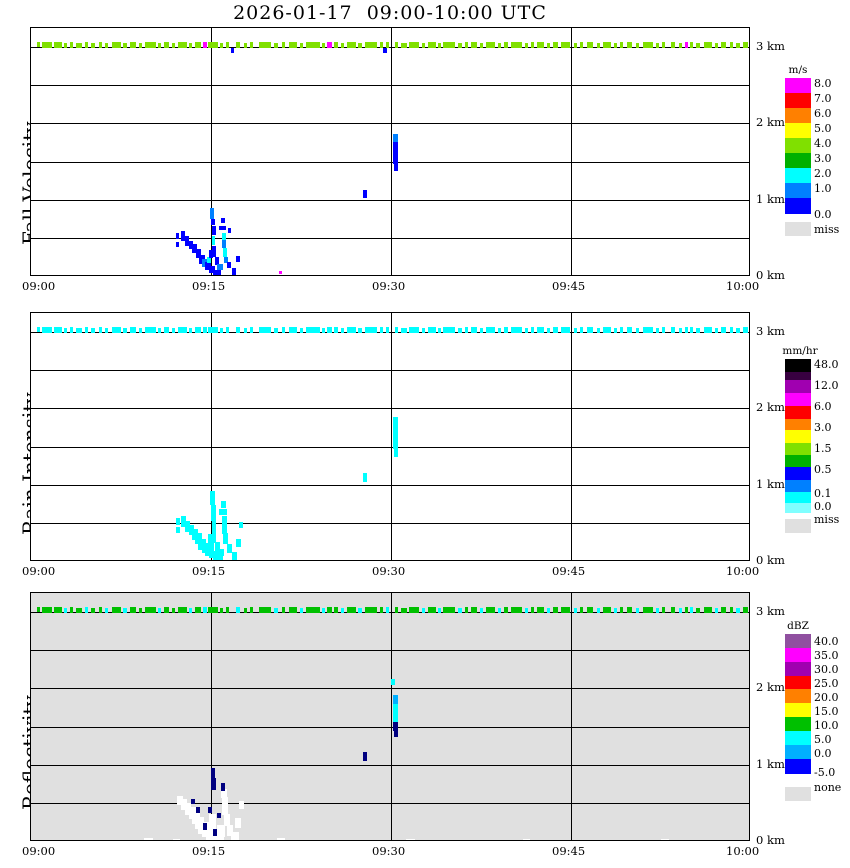 The image size is (850, 868). What do you see at coordinates (798, 794) in the screenshot?
I see `colorbar-3-missing-swatch` at bounding box center [798, 794].